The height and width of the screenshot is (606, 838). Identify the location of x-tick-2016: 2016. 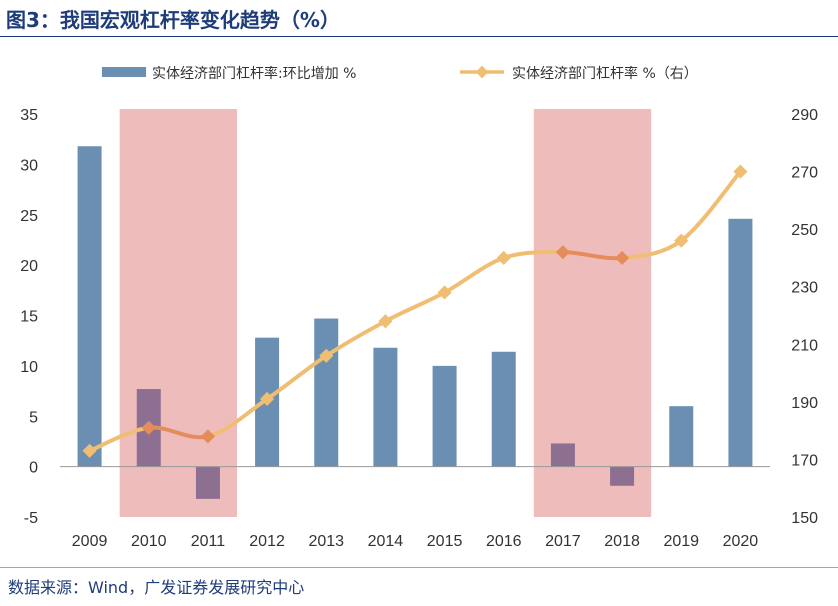
(504, 541).